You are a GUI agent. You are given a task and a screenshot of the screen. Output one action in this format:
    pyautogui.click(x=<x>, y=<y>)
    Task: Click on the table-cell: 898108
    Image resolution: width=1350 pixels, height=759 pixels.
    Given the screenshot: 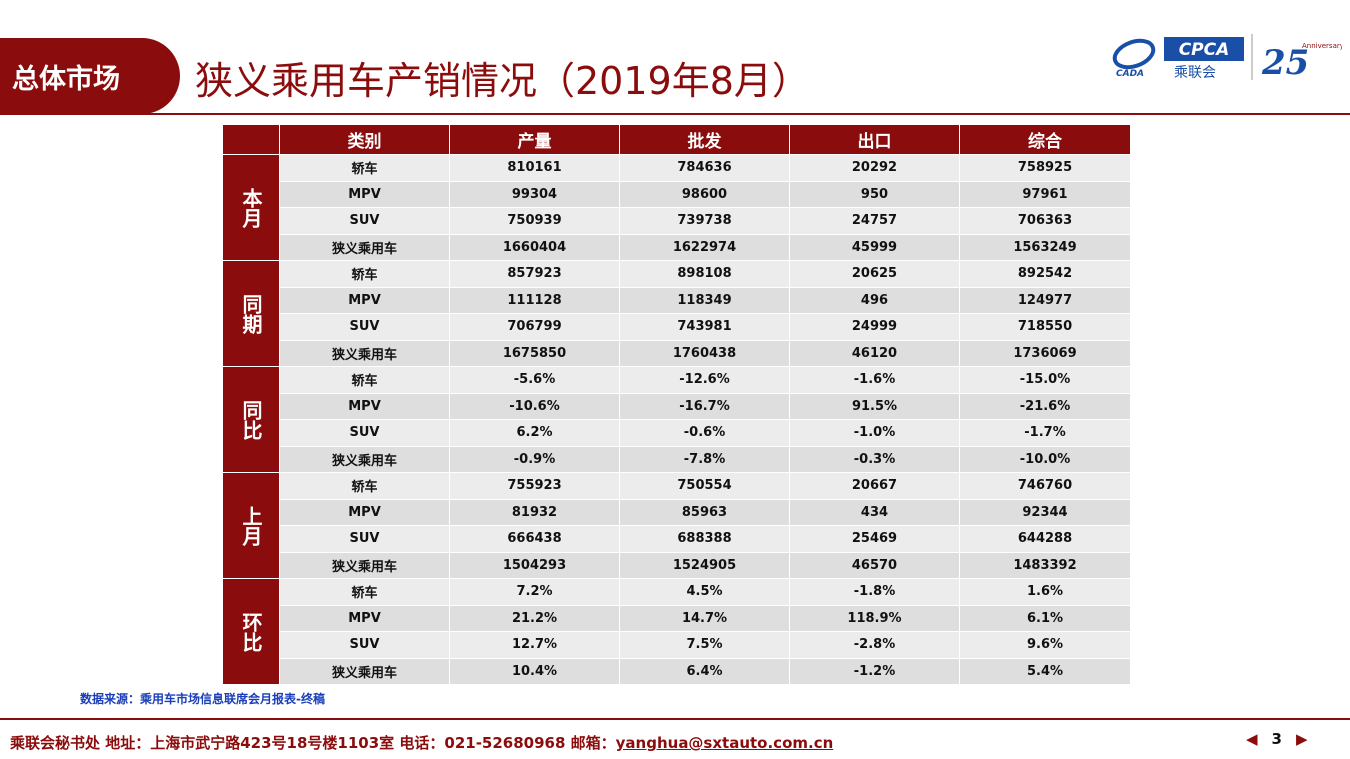 What is the action you would take?
    pyautogui.click(x=704, y=274)
    